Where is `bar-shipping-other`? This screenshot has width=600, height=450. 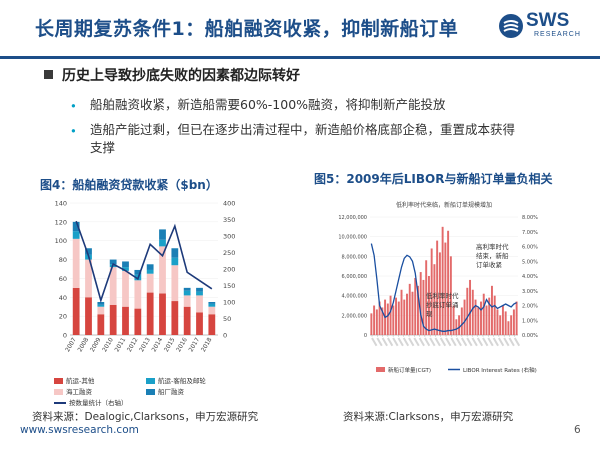 bar-shipping-other is located at coordinates (88, 316).